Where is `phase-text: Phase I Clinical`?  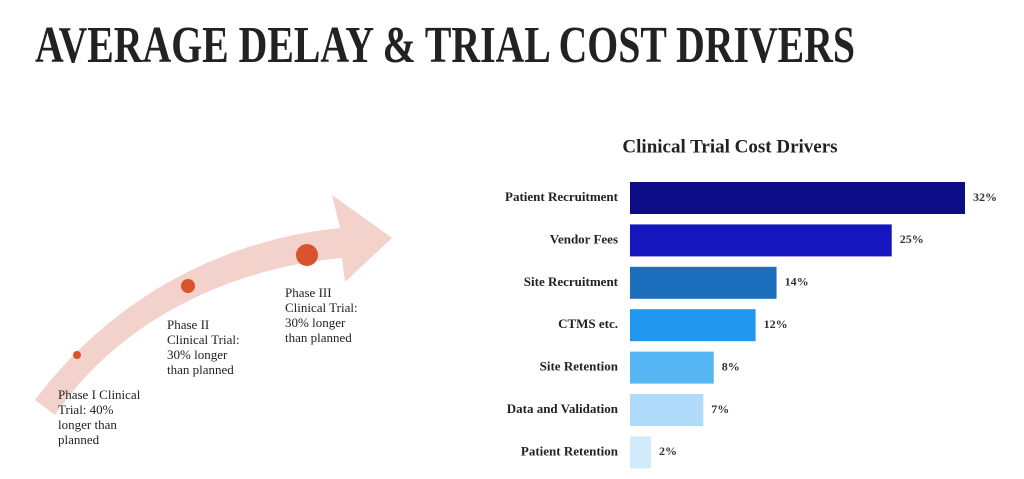
phase-text: Phase I Clinical is located at coordinates (99, 394).